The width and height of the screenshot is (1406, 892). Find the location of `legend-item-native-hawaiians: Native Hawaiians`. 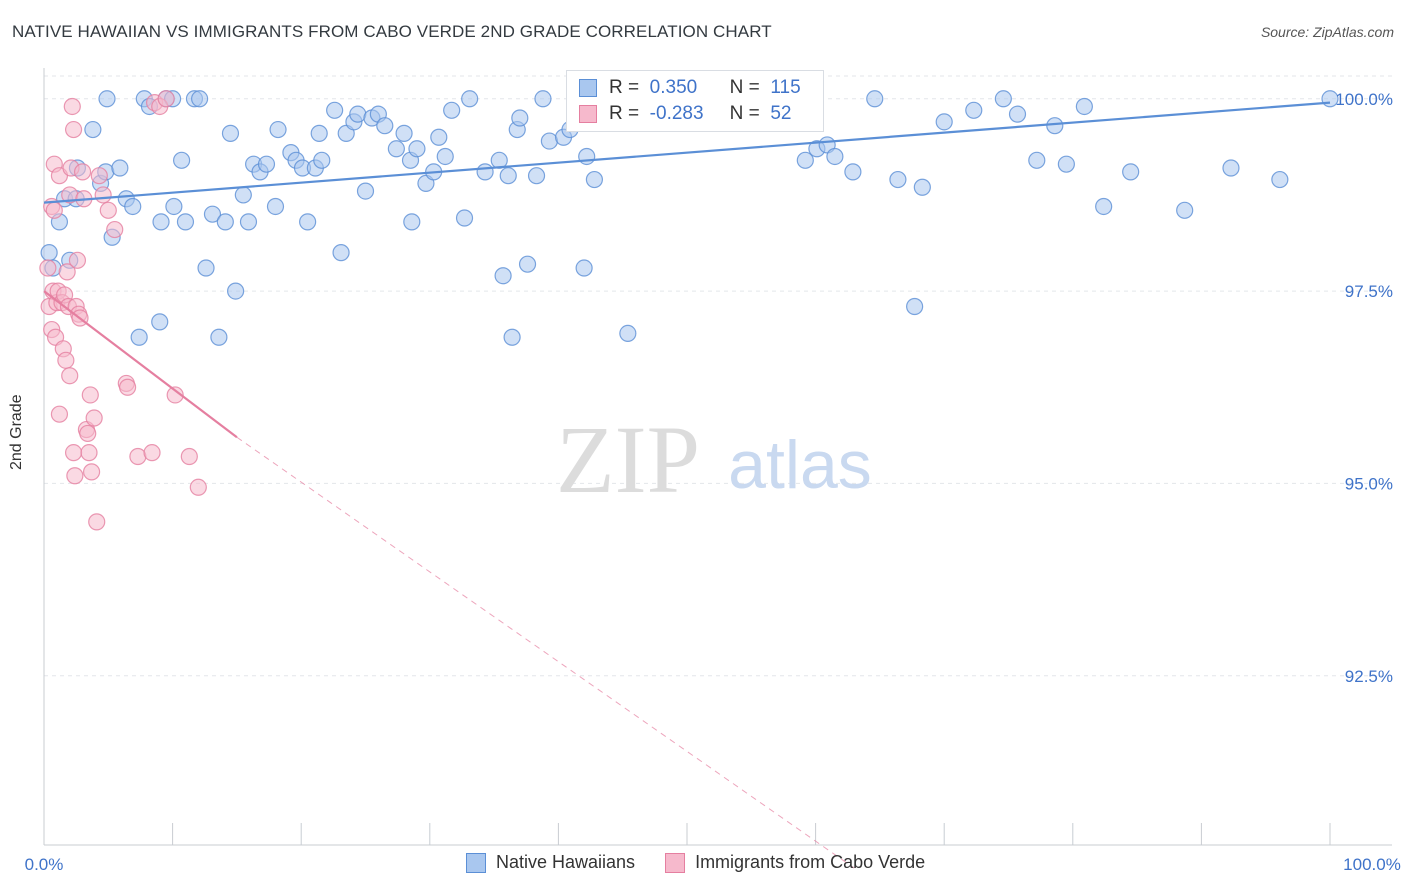

legend-item-native-hawaiians: Native Hawaiians is located at coordinates (550, 862).